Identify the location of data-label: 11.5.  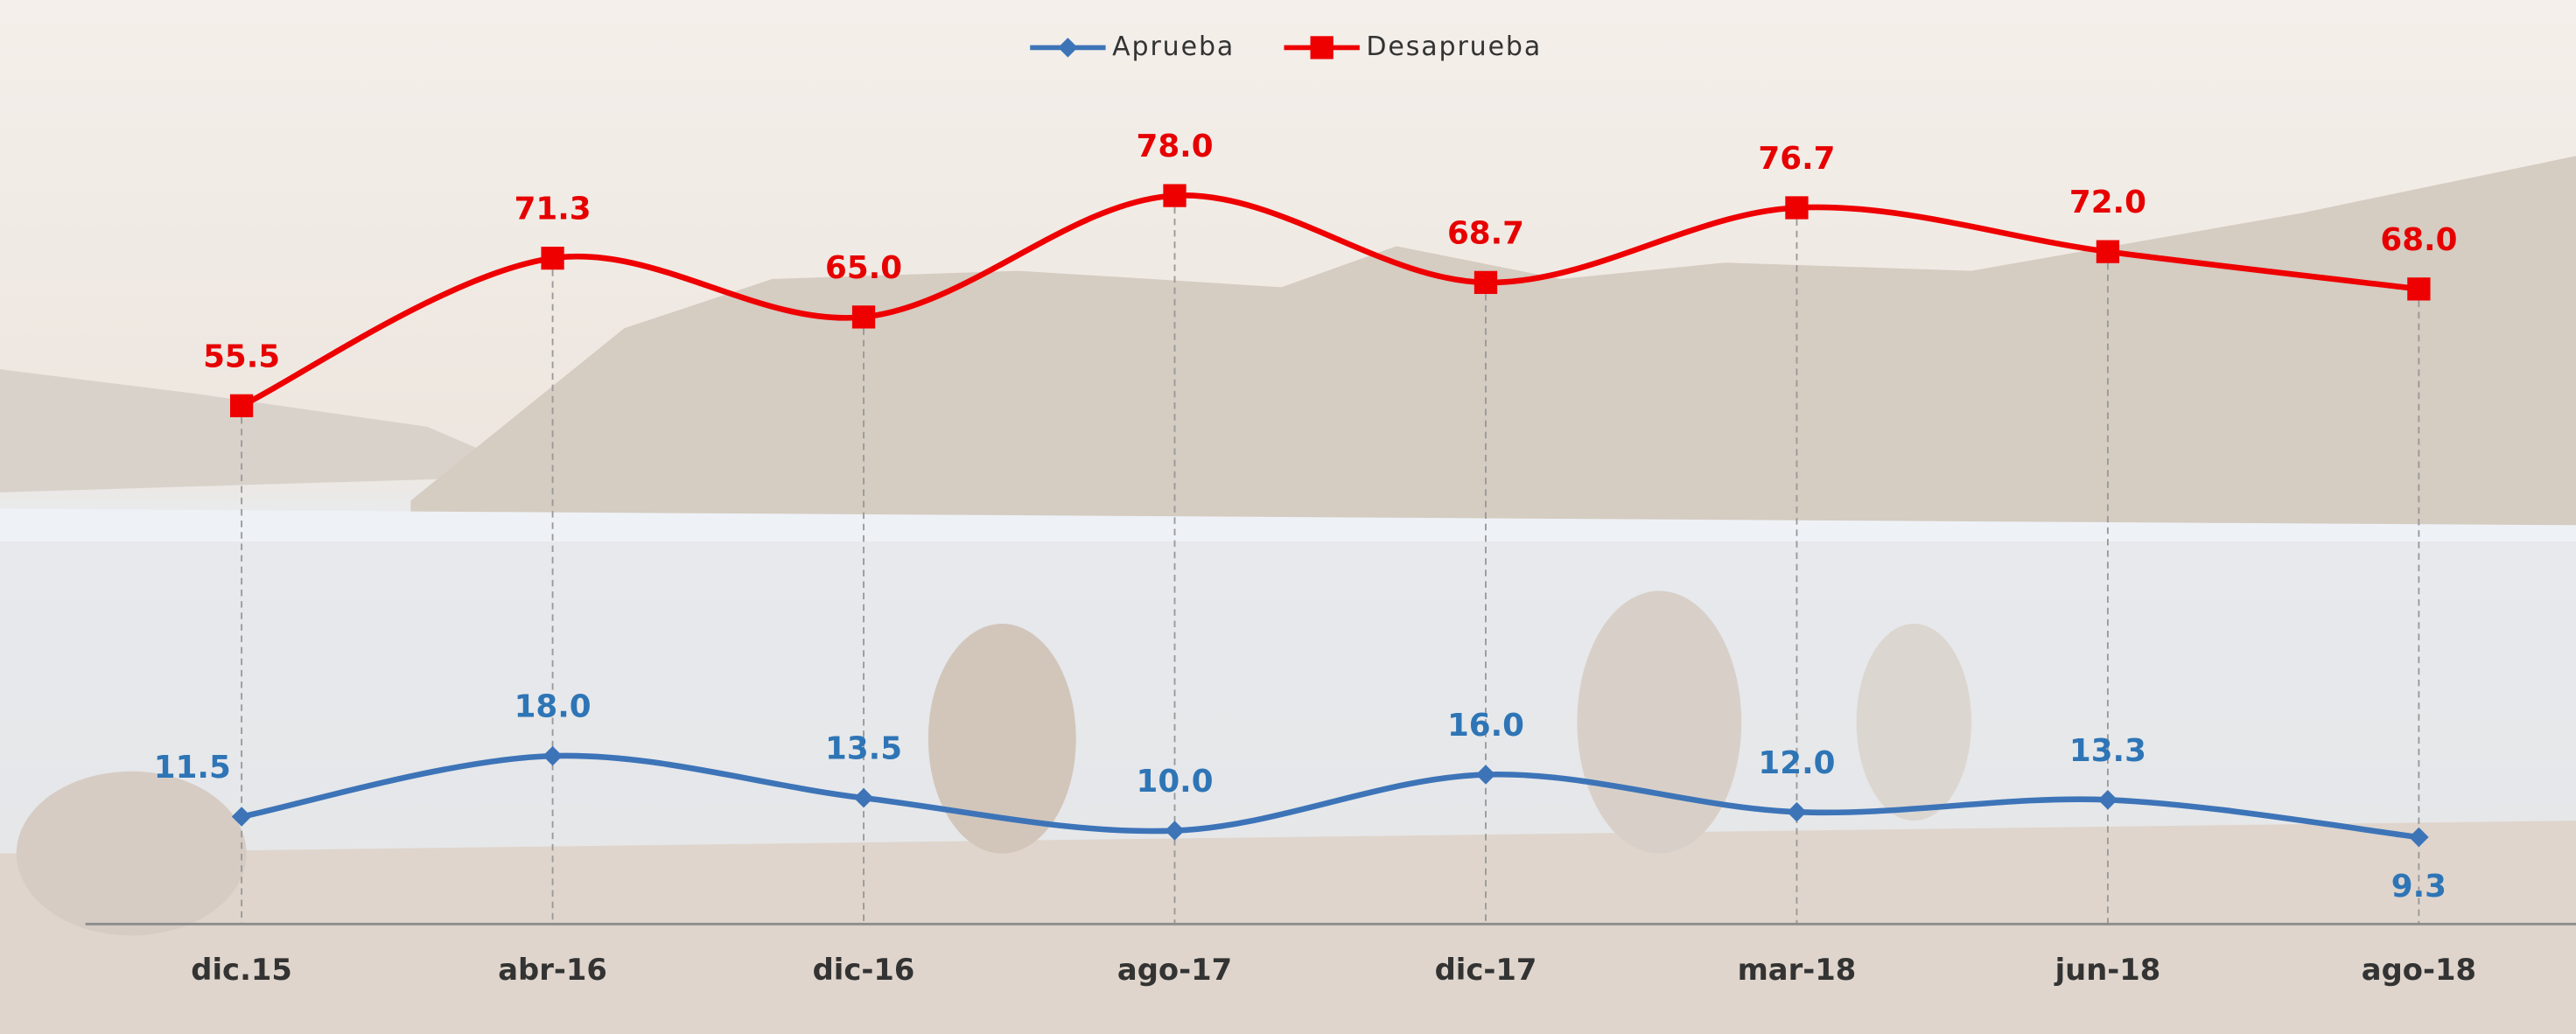
(192, 768).